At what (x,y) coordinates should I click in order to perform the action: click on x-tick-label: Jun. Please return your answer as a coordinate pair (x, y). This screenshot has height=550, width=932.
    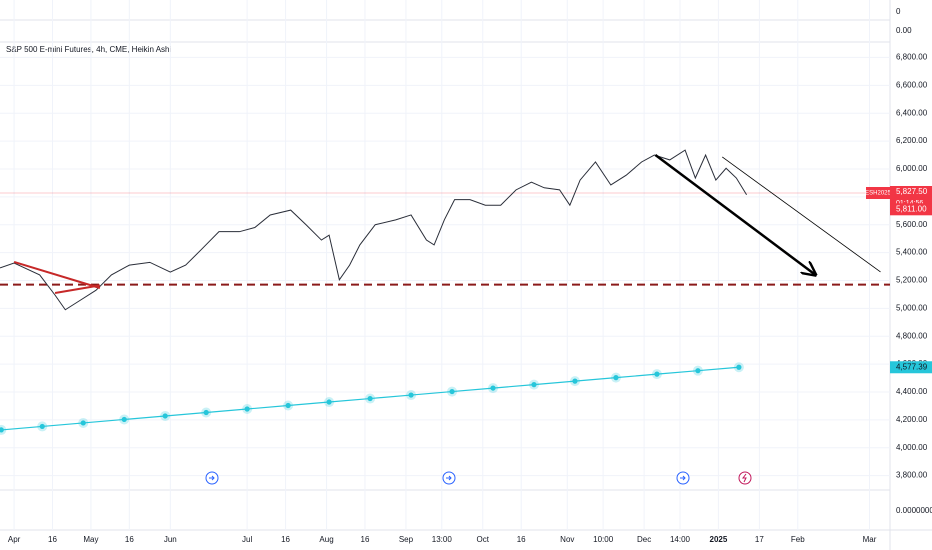
    Looking at the image, I should click on (170, 539).